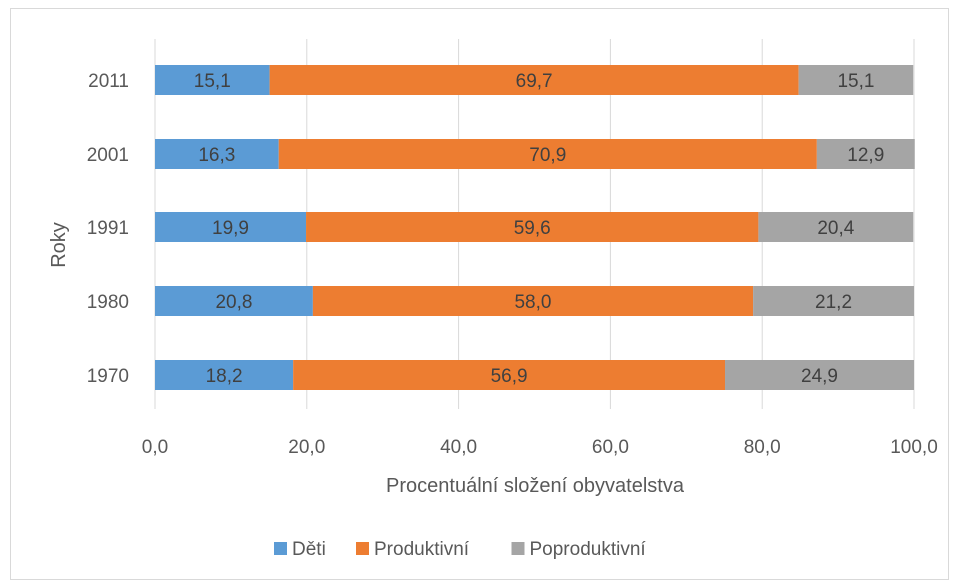  I want to click on data-label-2001-2: 12,9, so click(865, 155).